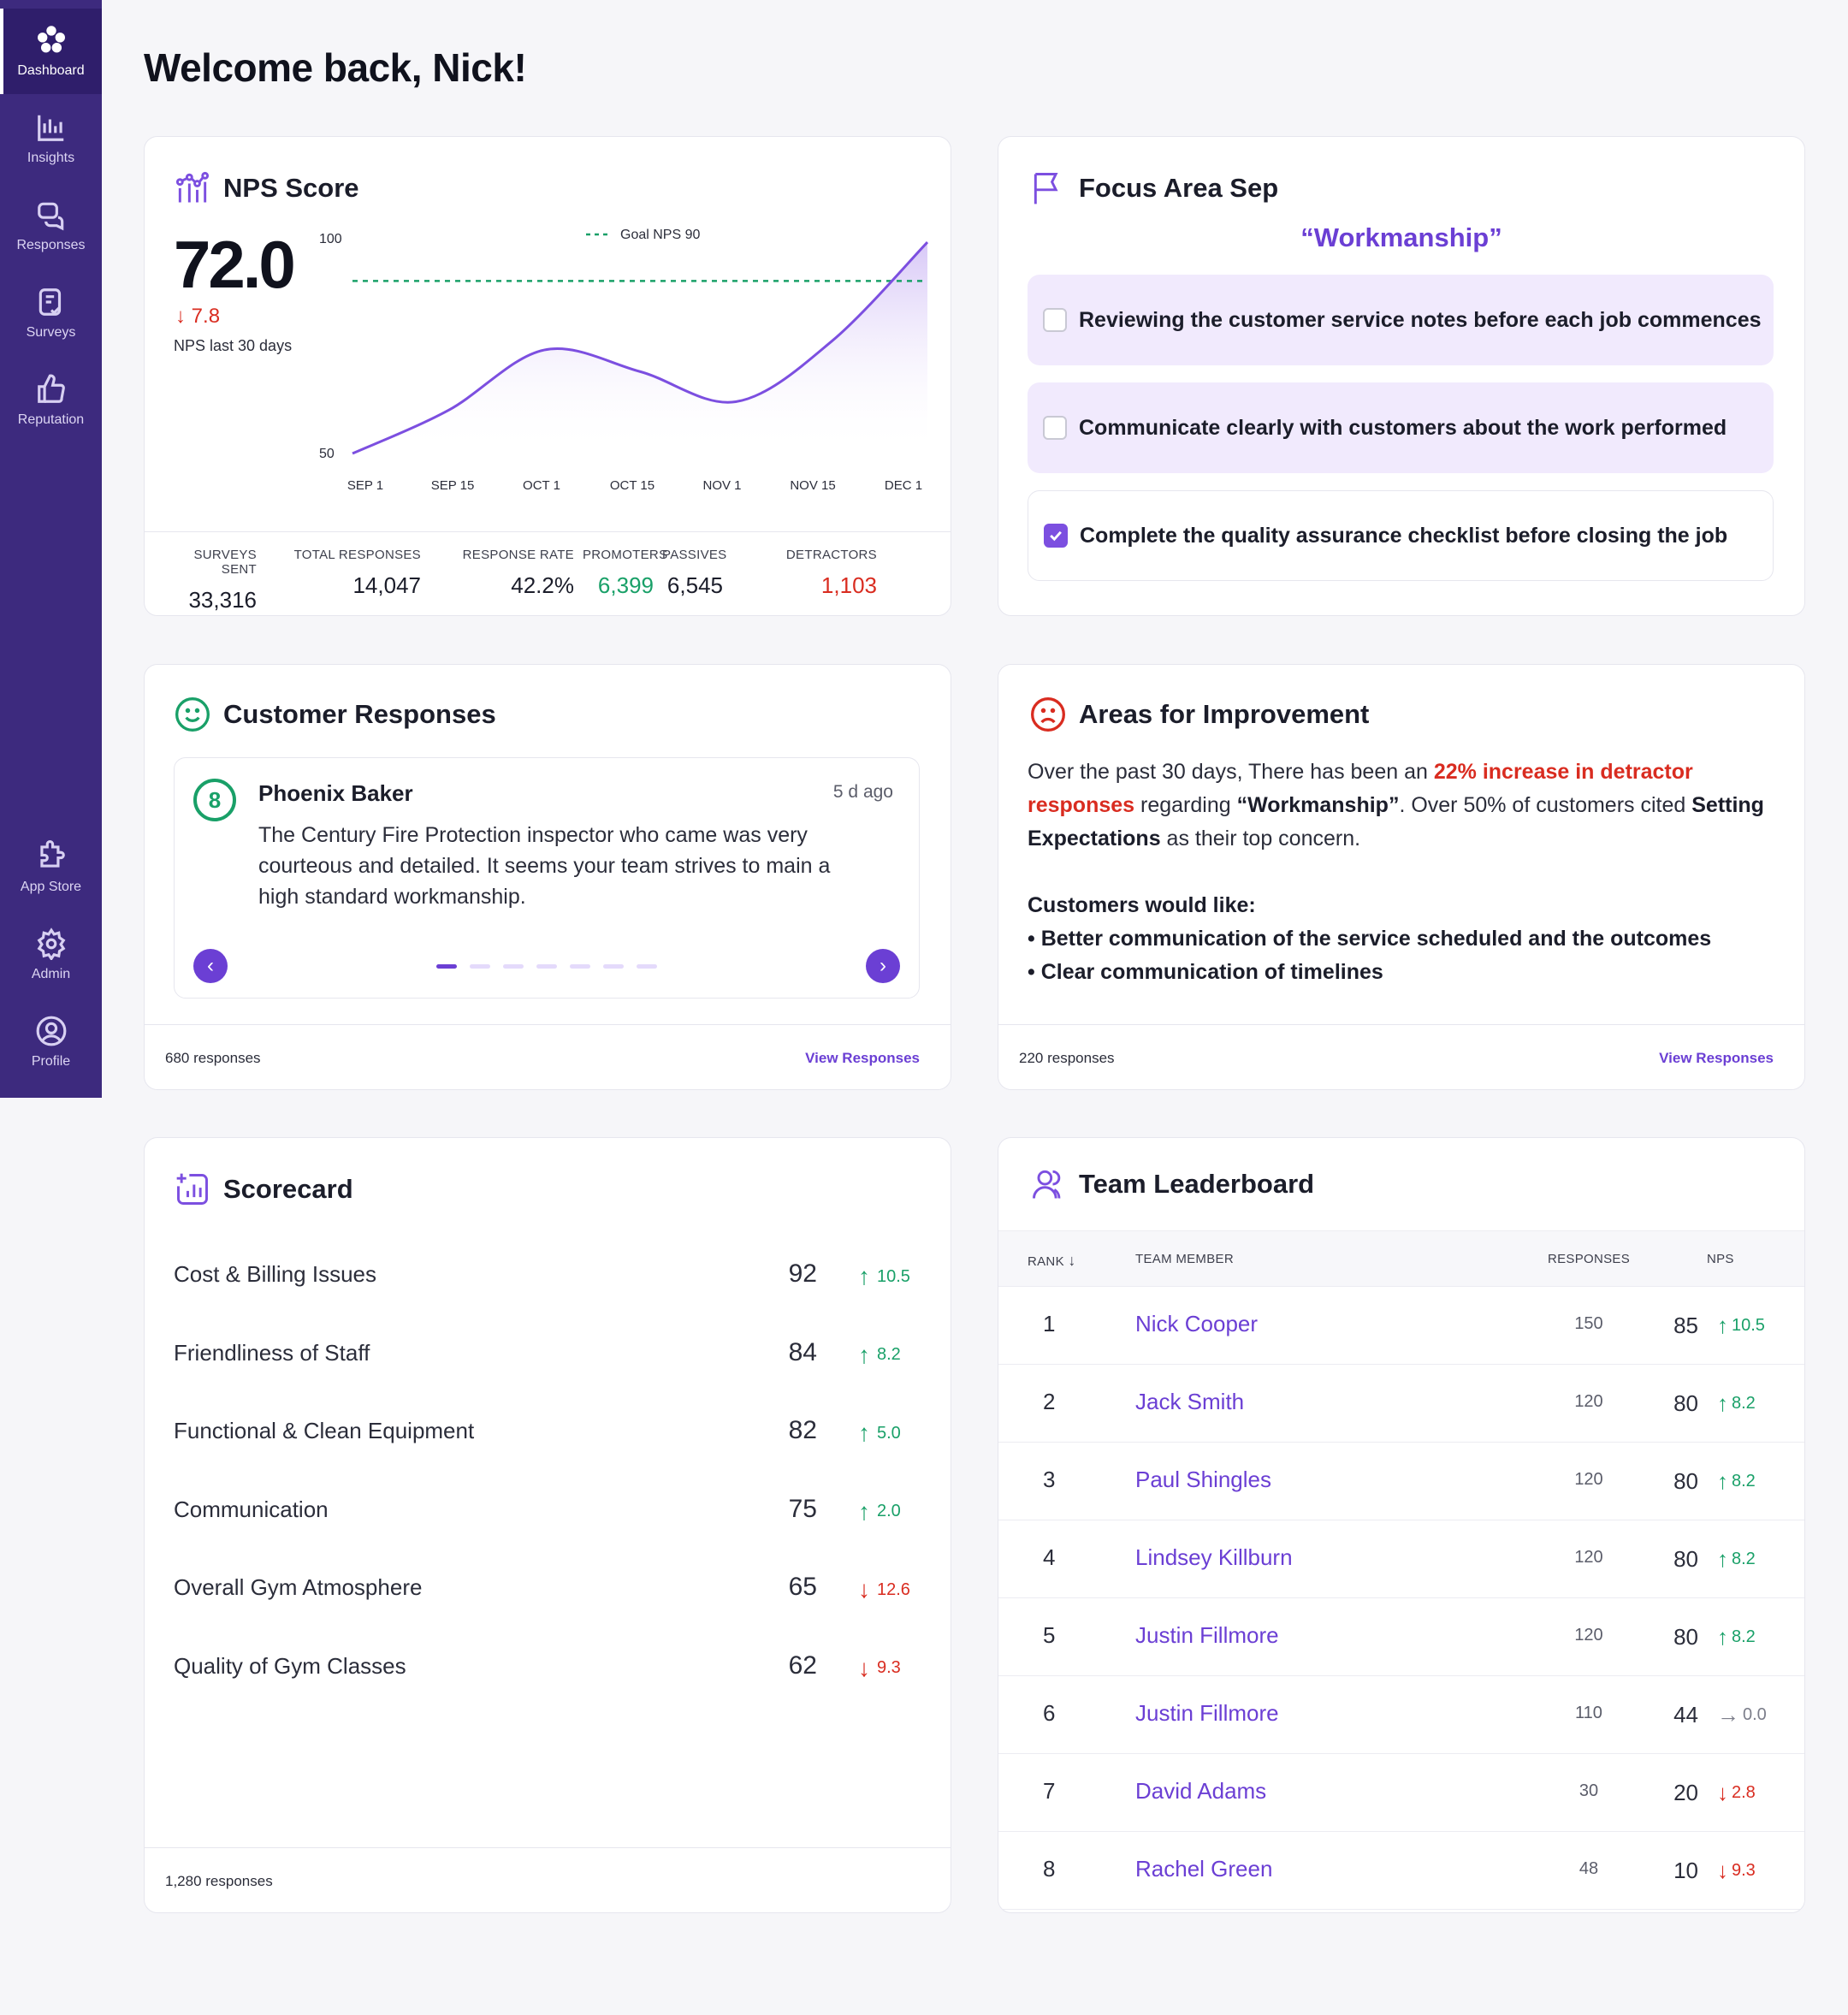 This screenshot has height=2015, width=1848. Describe the element at coordinates (1142, 905) in the screenshot. I see `would-like-title: Customers would like:` at that location.